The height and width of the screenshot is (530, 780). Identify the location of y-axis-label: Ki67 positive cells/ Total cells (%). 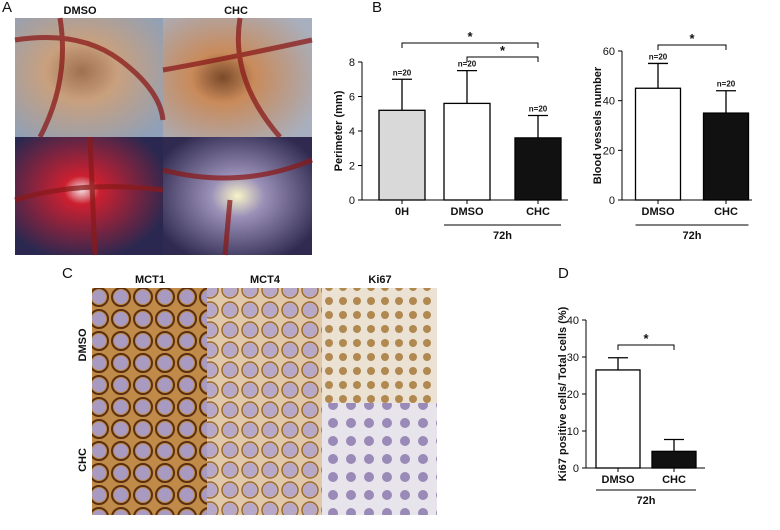
(563, 393).